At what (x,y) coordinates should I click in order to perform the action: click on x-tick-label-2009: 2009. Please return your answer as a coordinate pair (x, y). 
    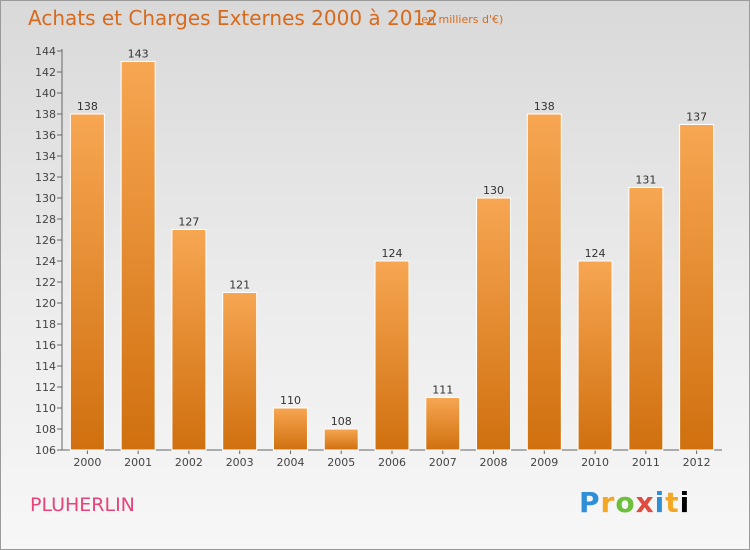
    Looking at the image, I should click on (544, 462).